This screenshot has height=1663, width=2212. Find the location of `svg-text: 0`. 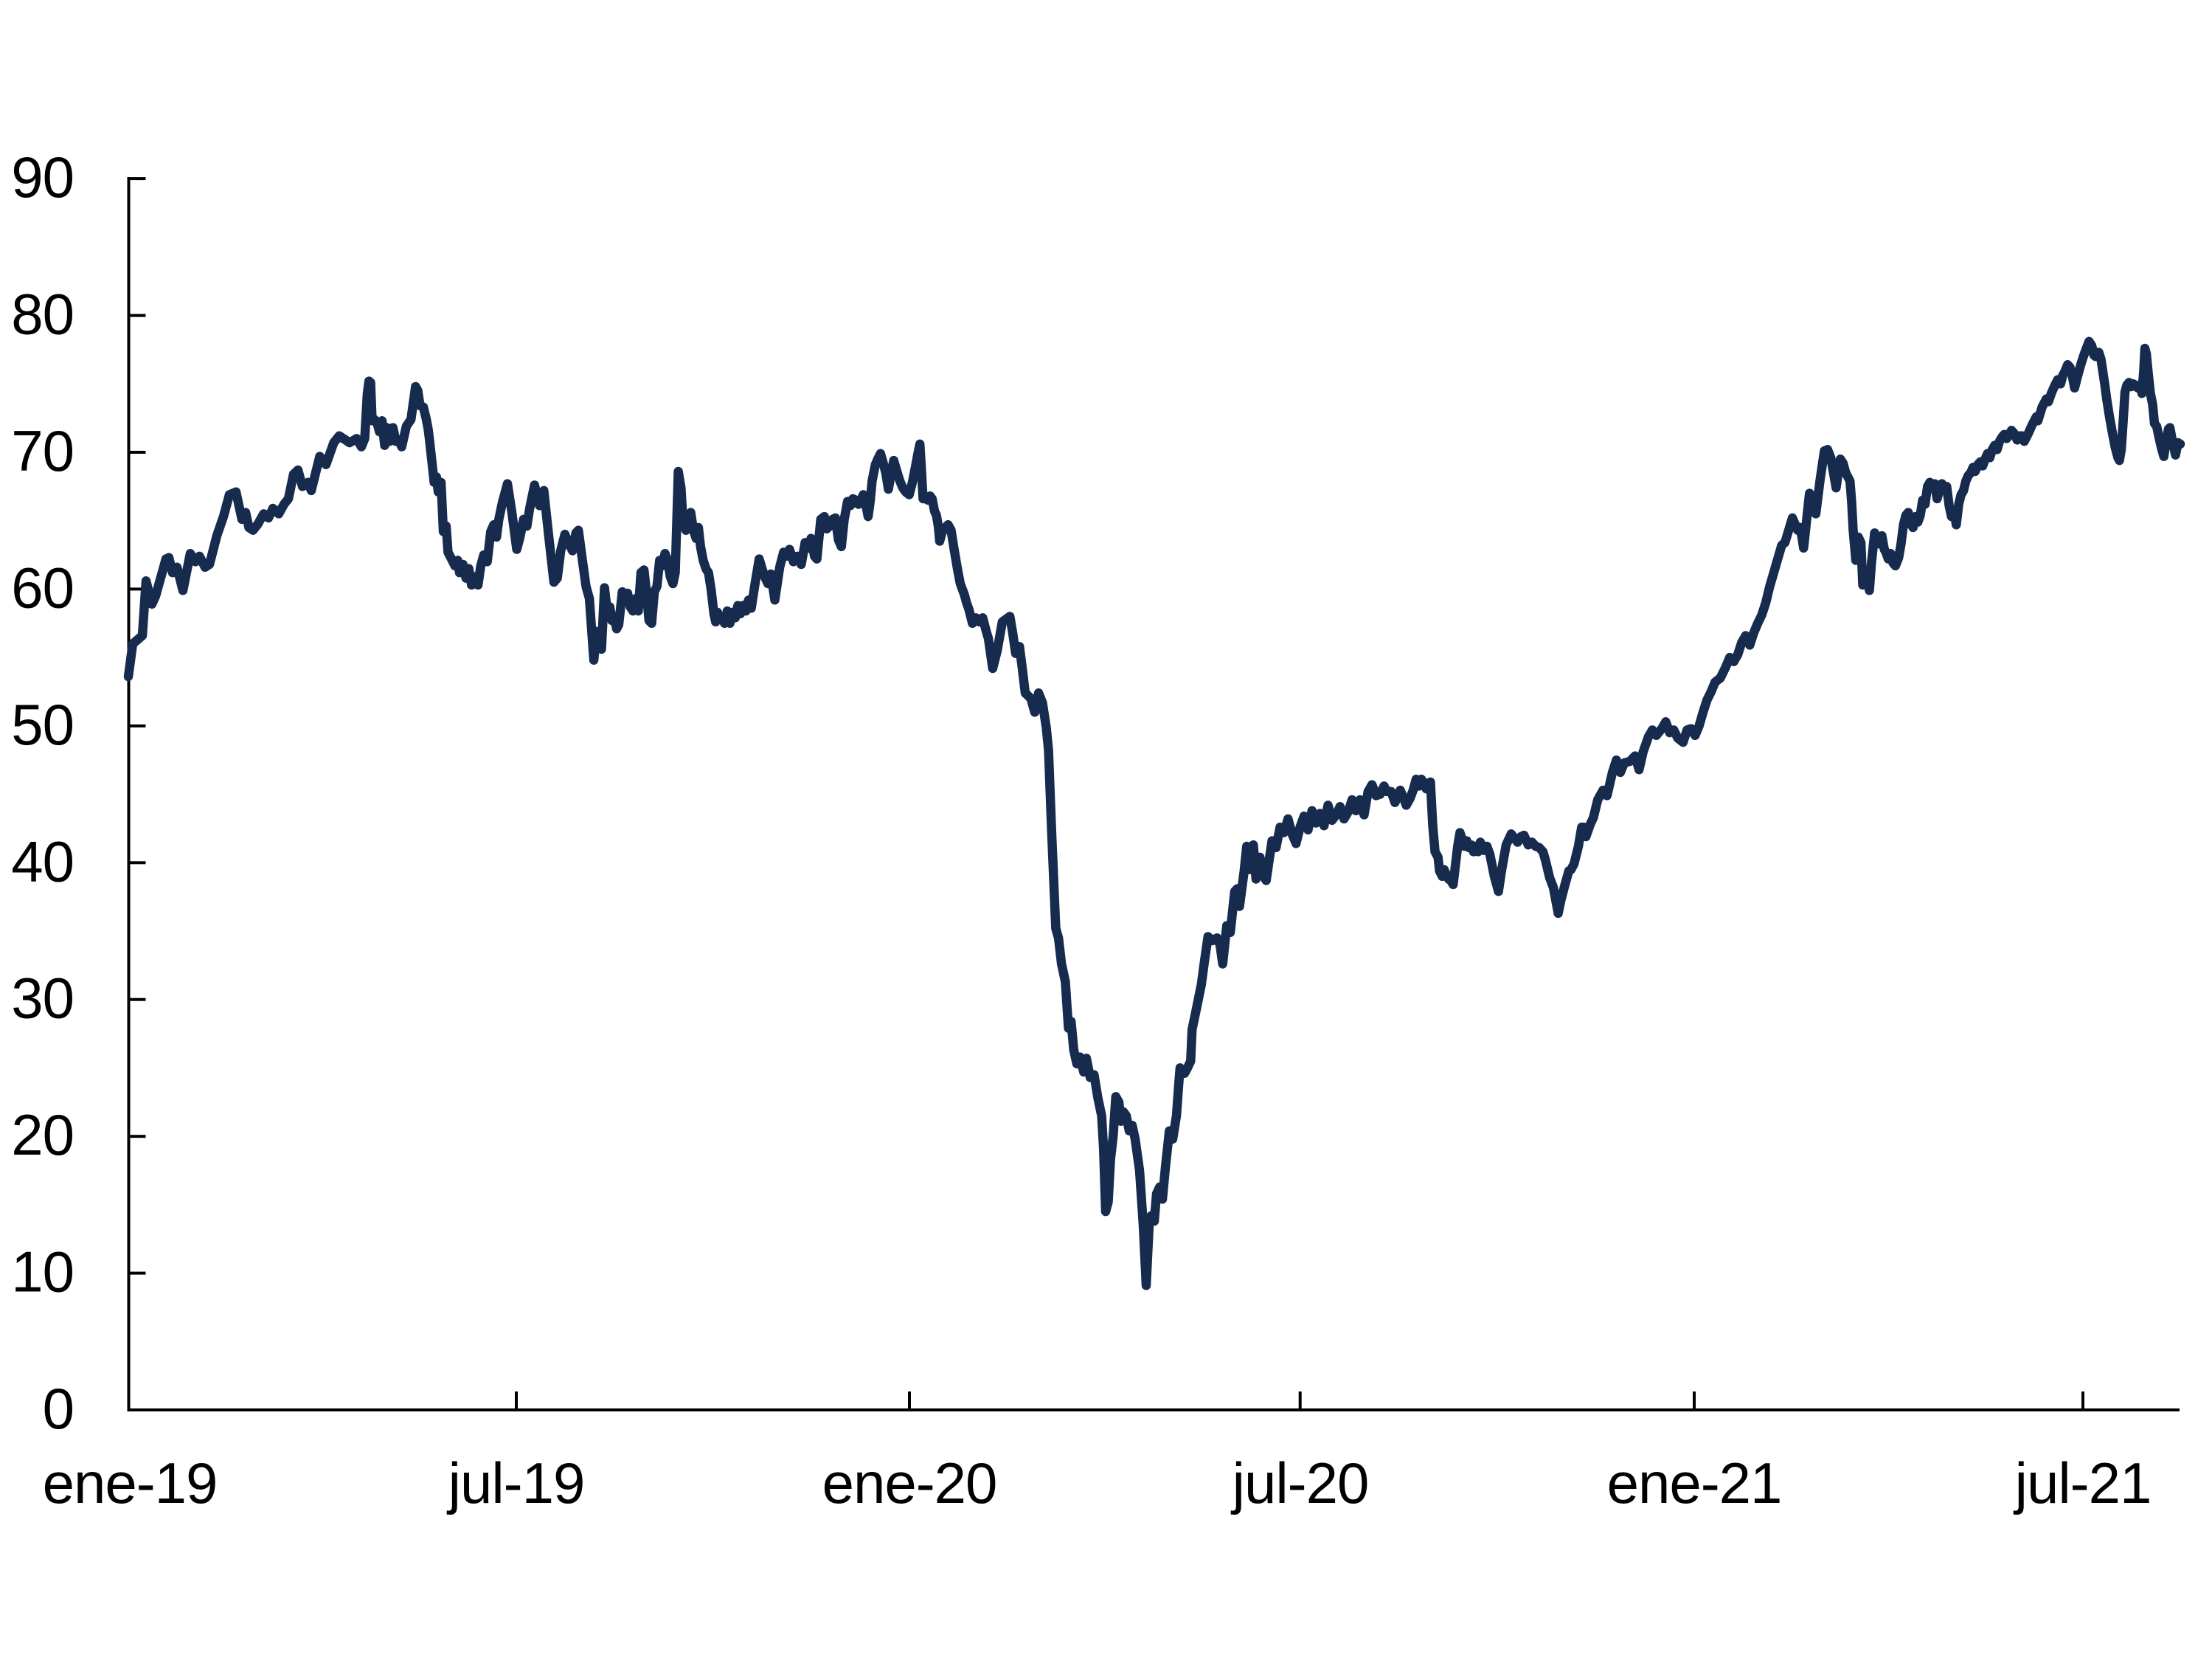

svg-text: 0 is located at coordinates (58, 1408).